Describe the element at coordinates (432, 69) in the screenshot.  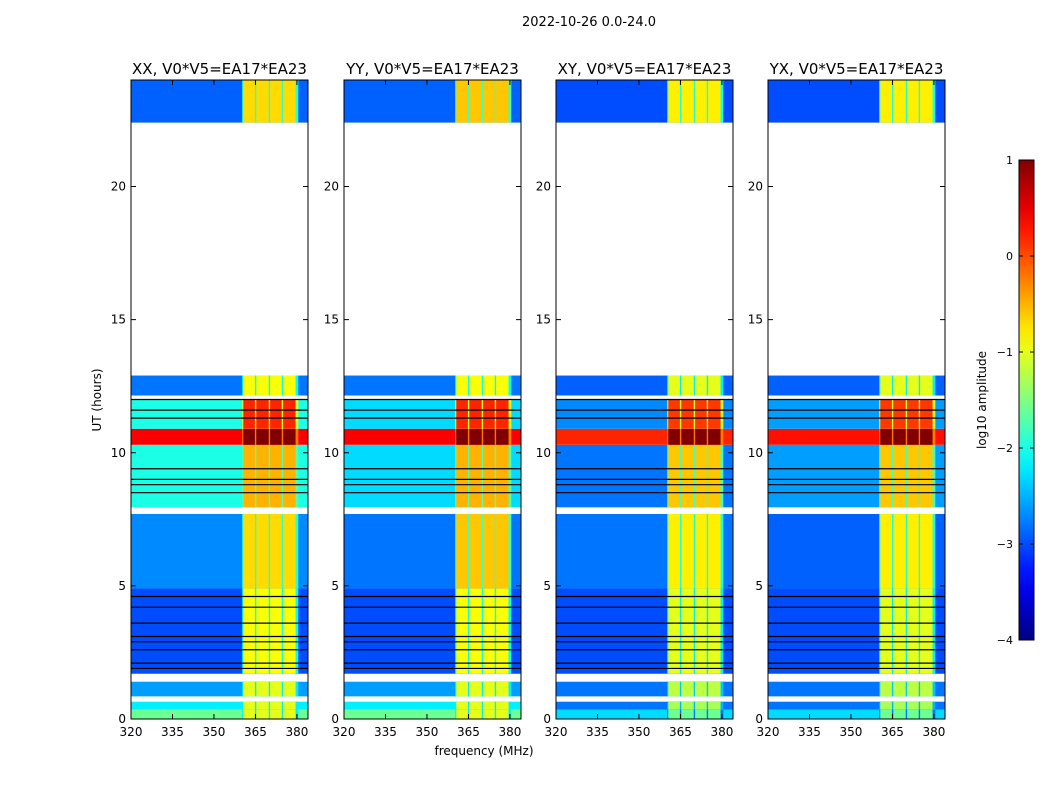
I see `panel-title: YY, V0*V5=EA17*EA23` at that location.